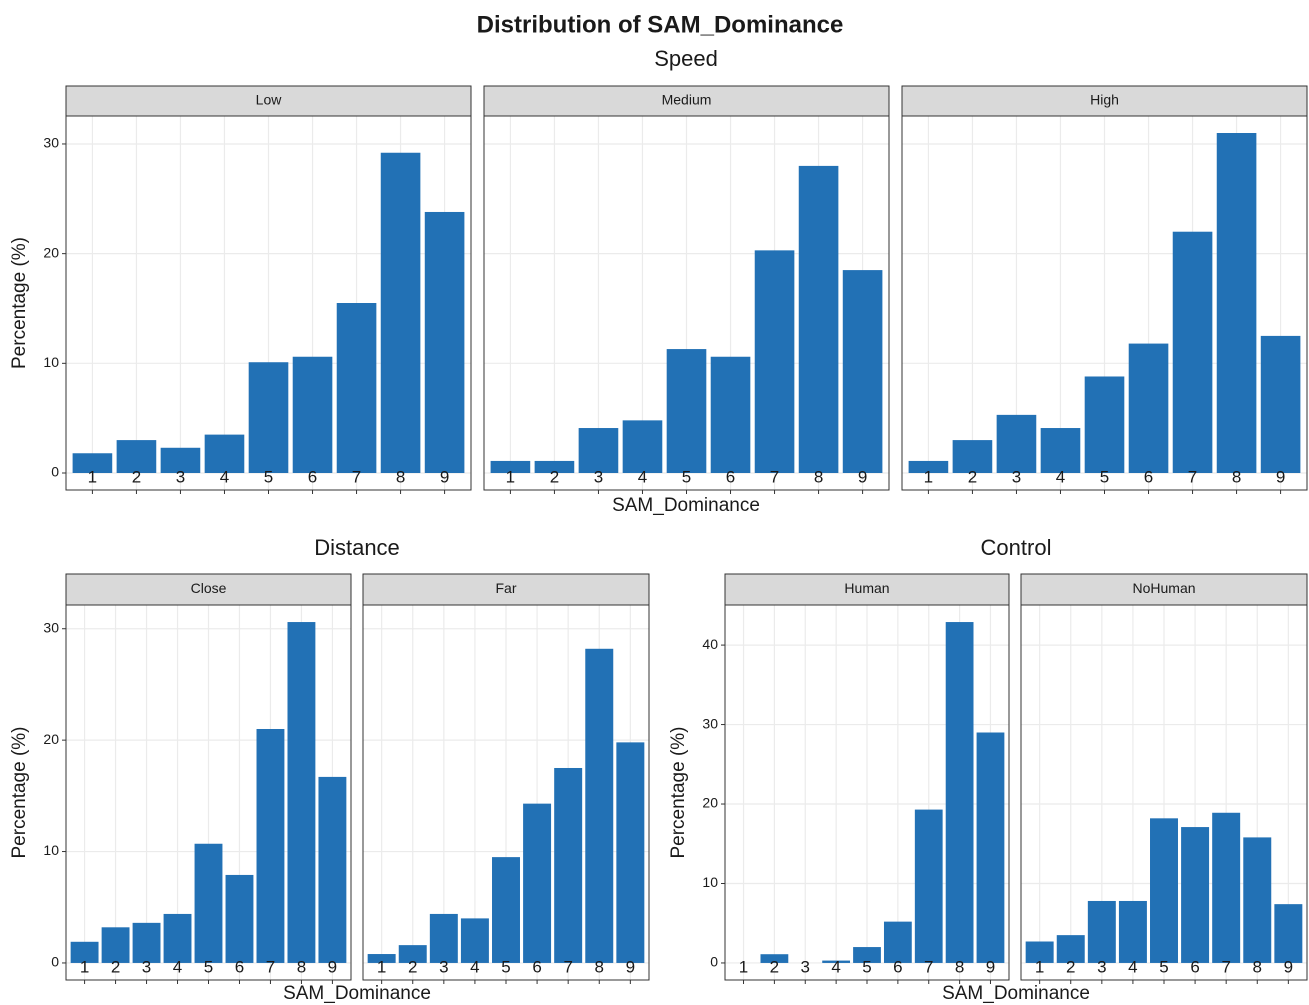 Image resolution: width=1309 pixels, height=1005 pixels. What do you see at coordinates (357, 547) in the screenshot?
I see `group-title: Distance` at bounding box center [357, 547].